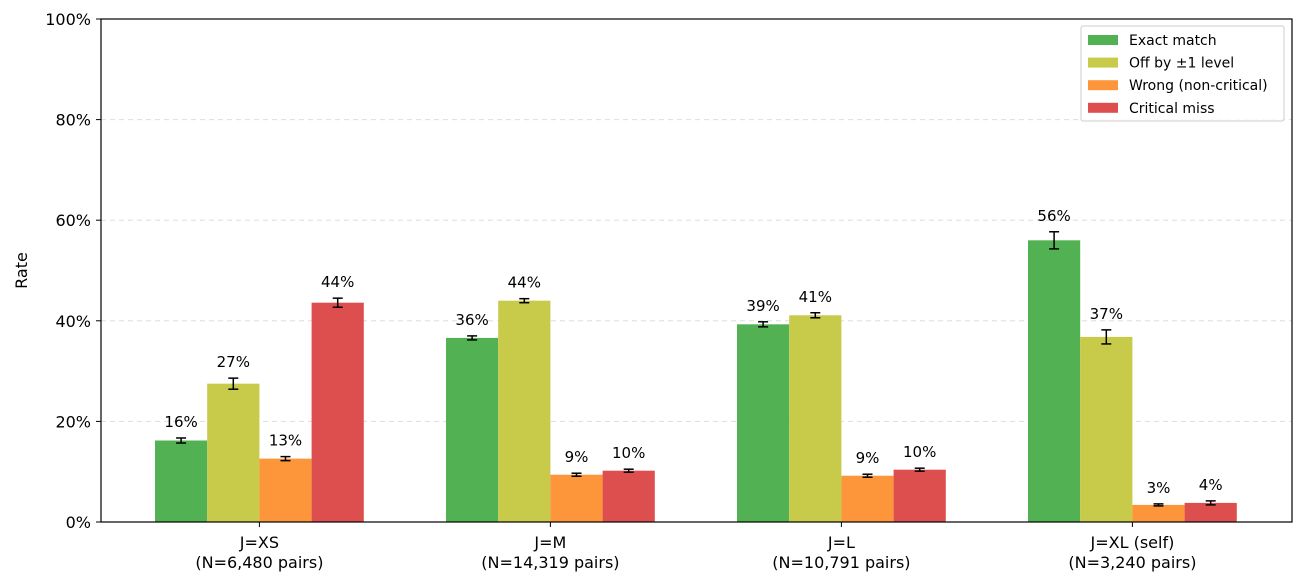 The image size is (1304, 584). I want to click on legend-label: Wrong (non-critical), so click(1198, 86).